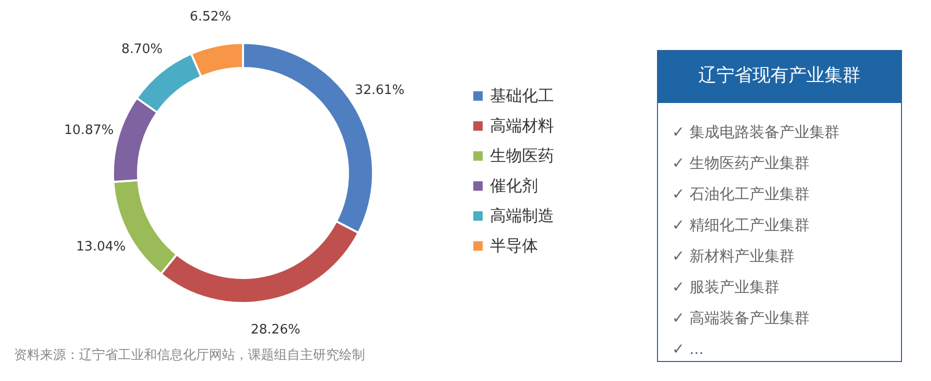 This screenshot has width=931, height=381. What do you see at coordinates (756, 132) in the screenshot?
I see `text: ✓ 集成电路装备产业集群` at bounding box center [756, 132].